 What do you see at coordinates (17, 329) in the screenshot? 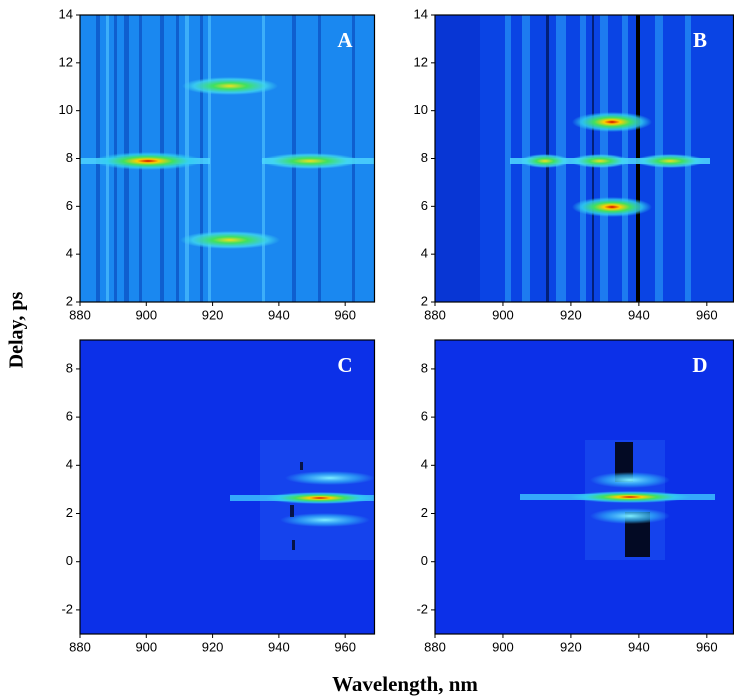
I see `y-axis-label: Delay, ps` at bounding box center [17, 329].